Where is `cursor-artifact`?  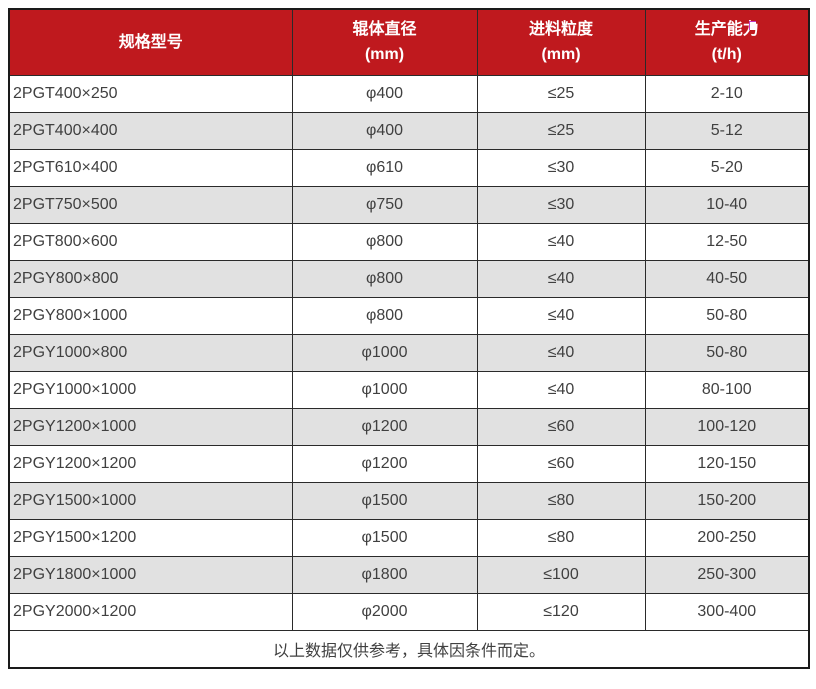
cursor-artifact is located at coordinates (752, 25).